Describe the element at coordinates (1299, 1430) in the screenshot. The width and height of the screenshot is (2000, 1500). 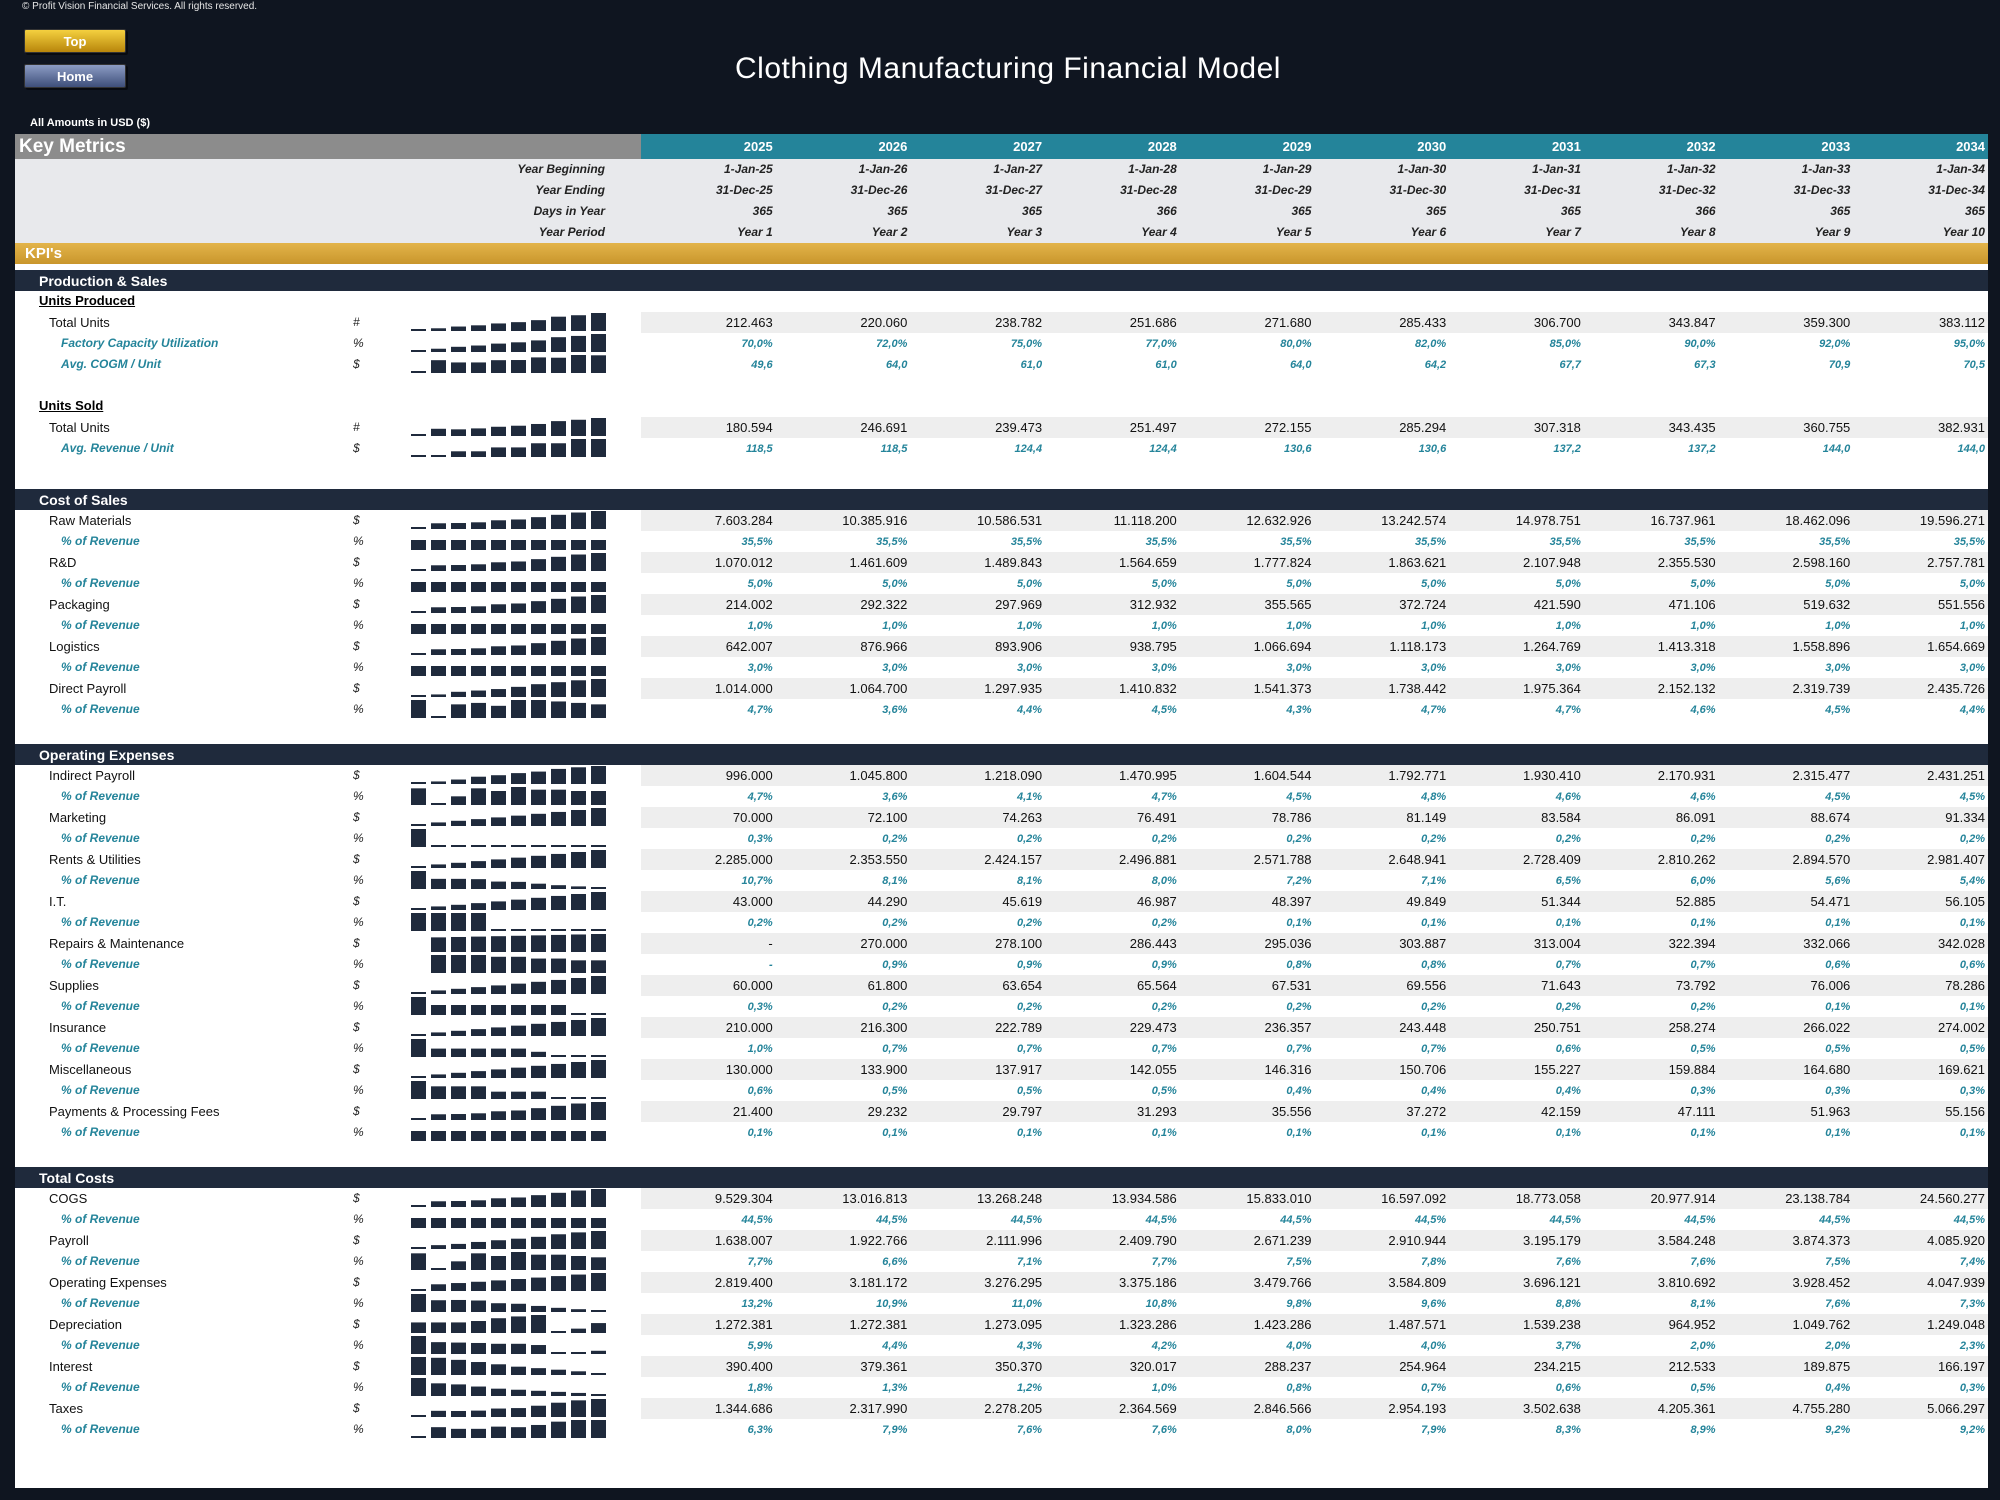
I see `value-cell: 8,0%` at that location.